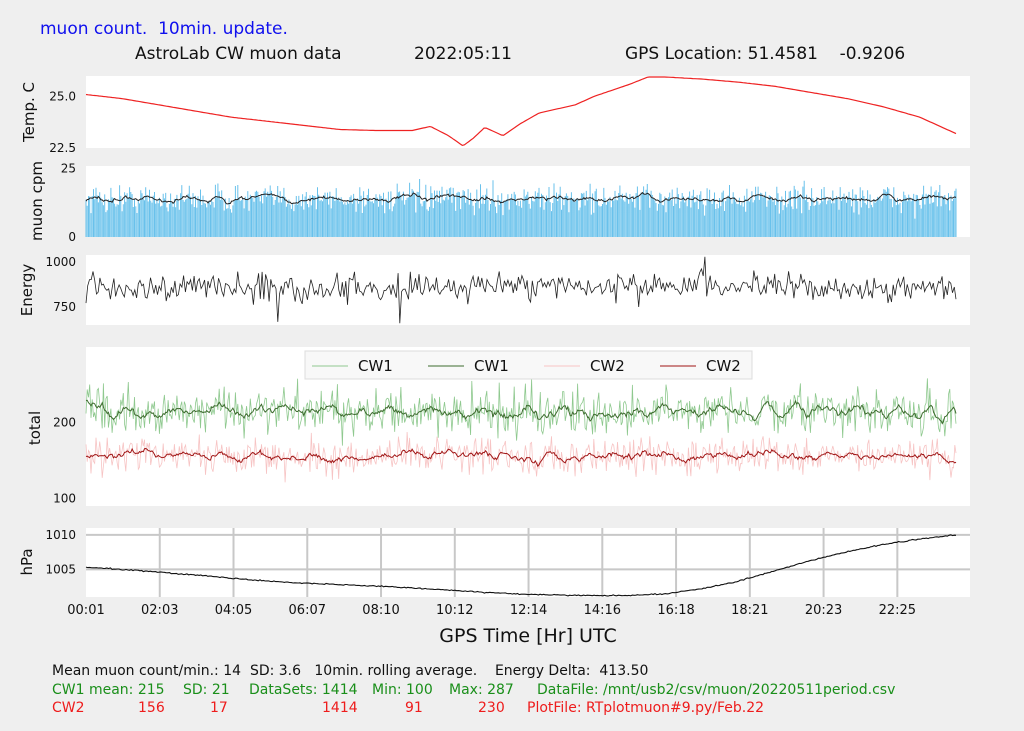 The width and height of the screenshot is (1024, 731). What do you see at coordinates (27, 290) in the screenshot?
I see `energy-ylabel: Energy` at bounding box center [27, 290].